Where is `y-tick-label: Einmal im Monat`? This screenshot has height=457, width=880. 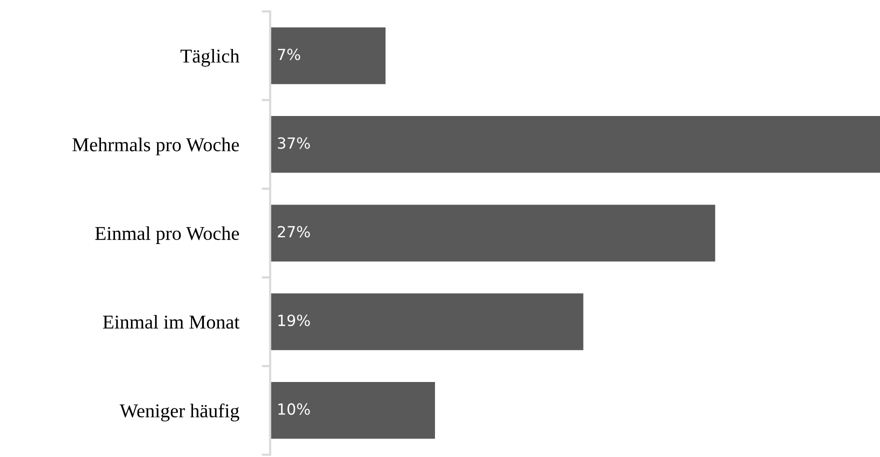
y-tick-label: Einmal im Monat is located at coordinates (171, 321).